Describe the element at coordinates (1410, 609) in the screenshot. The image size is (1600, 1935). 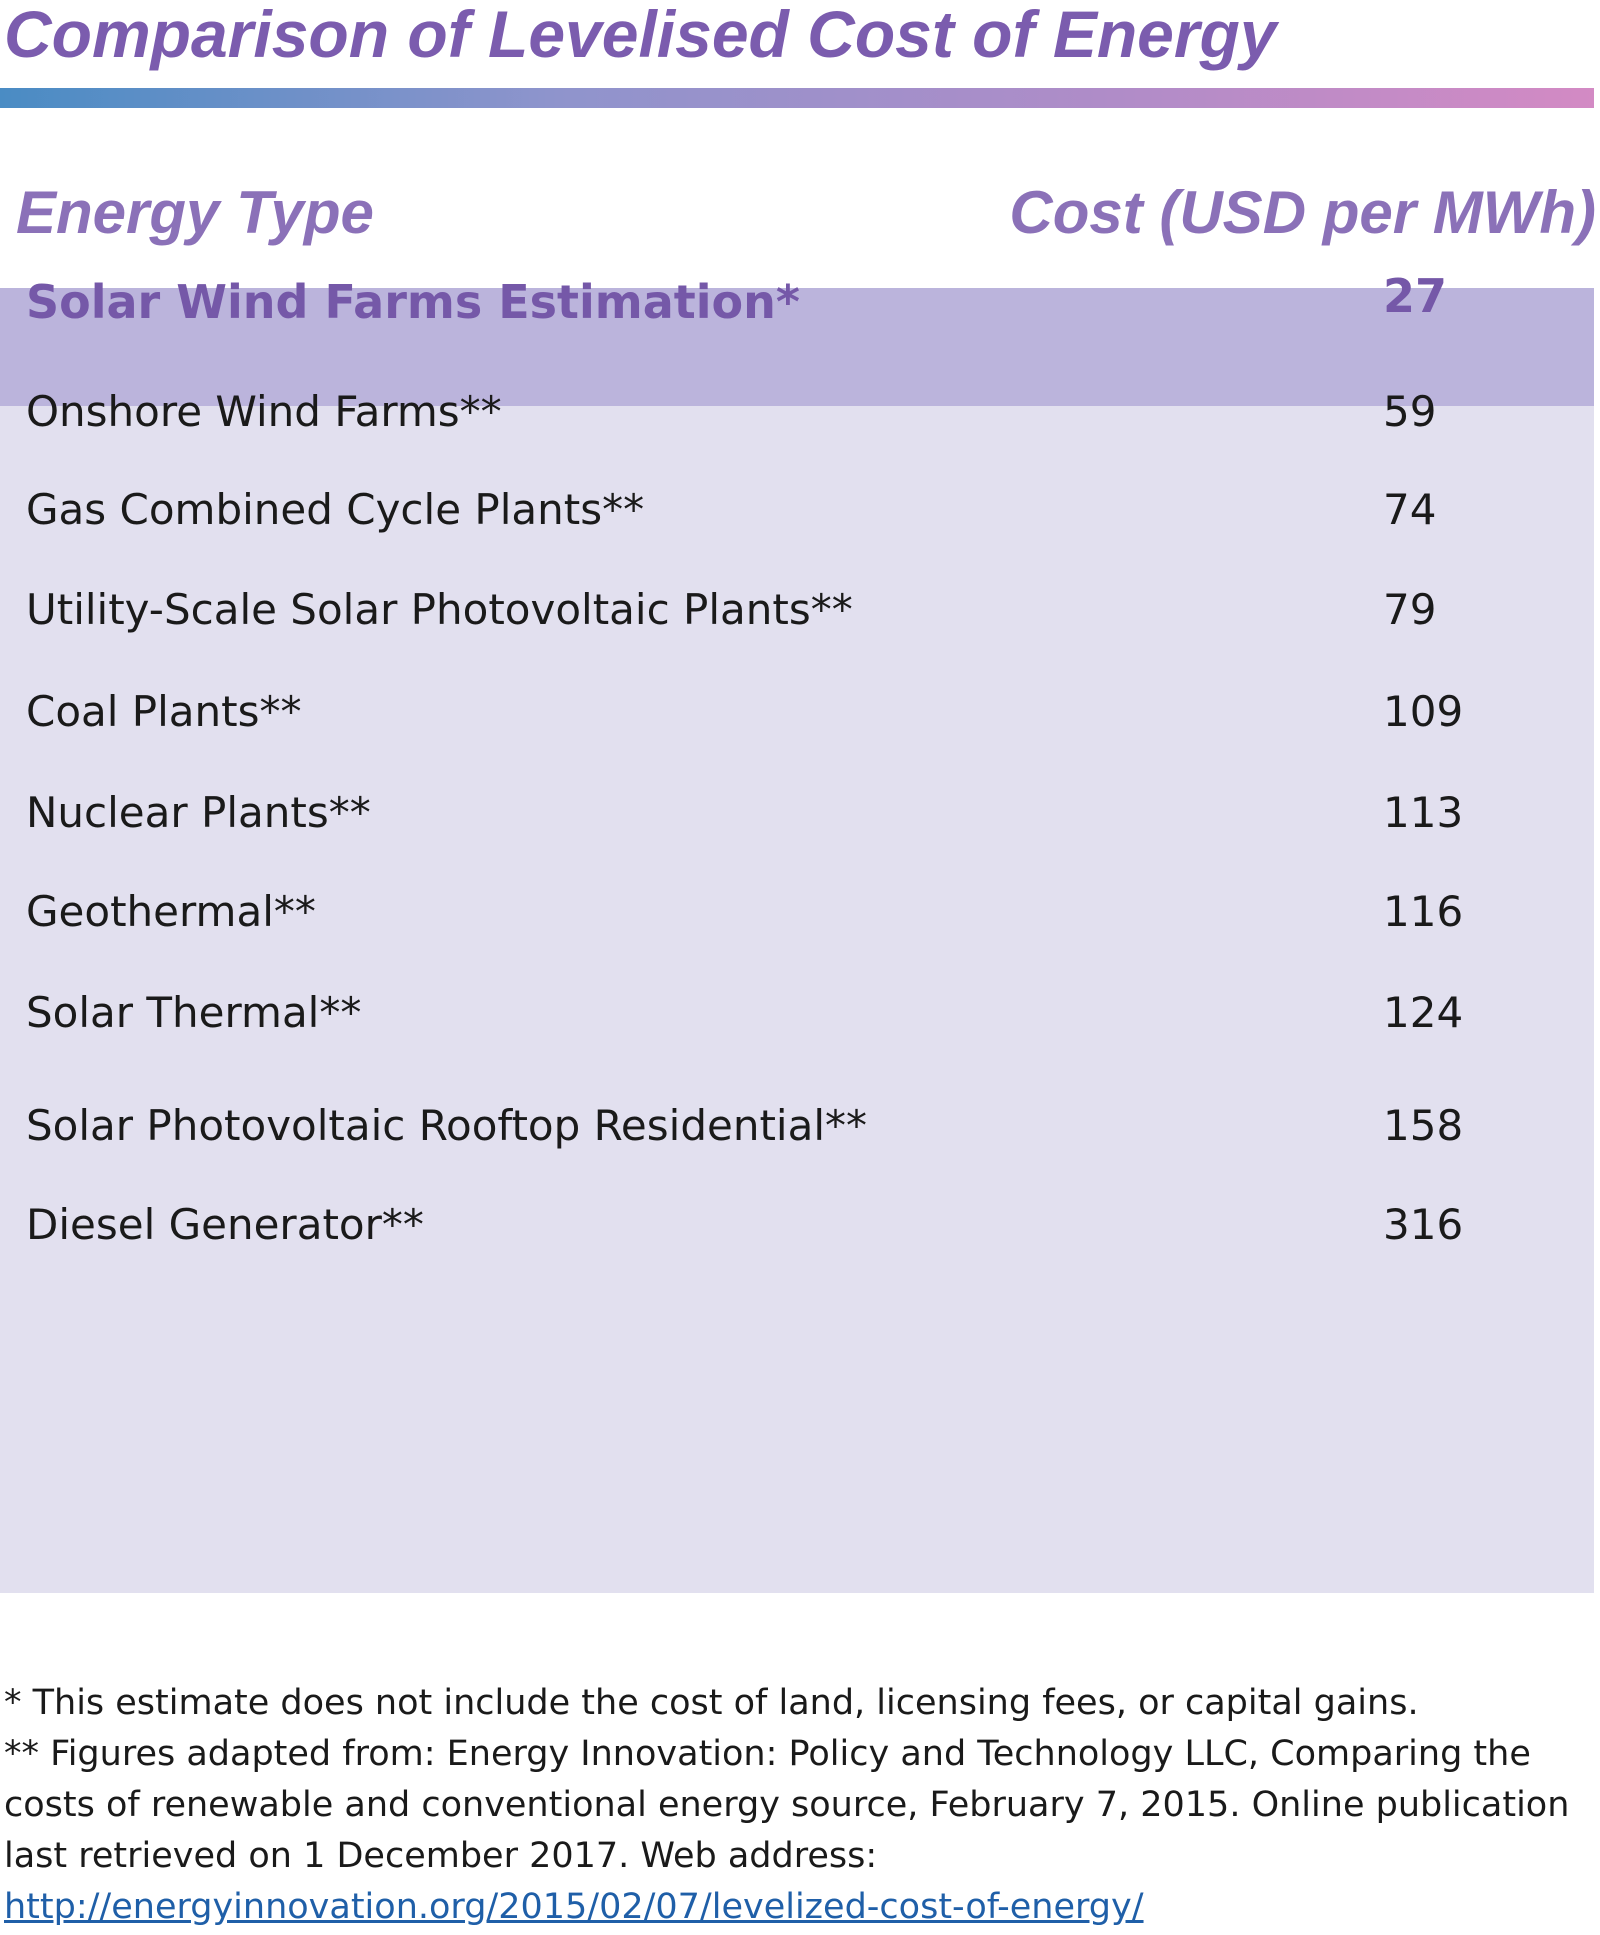
I see `cost-value: 79` at that location.